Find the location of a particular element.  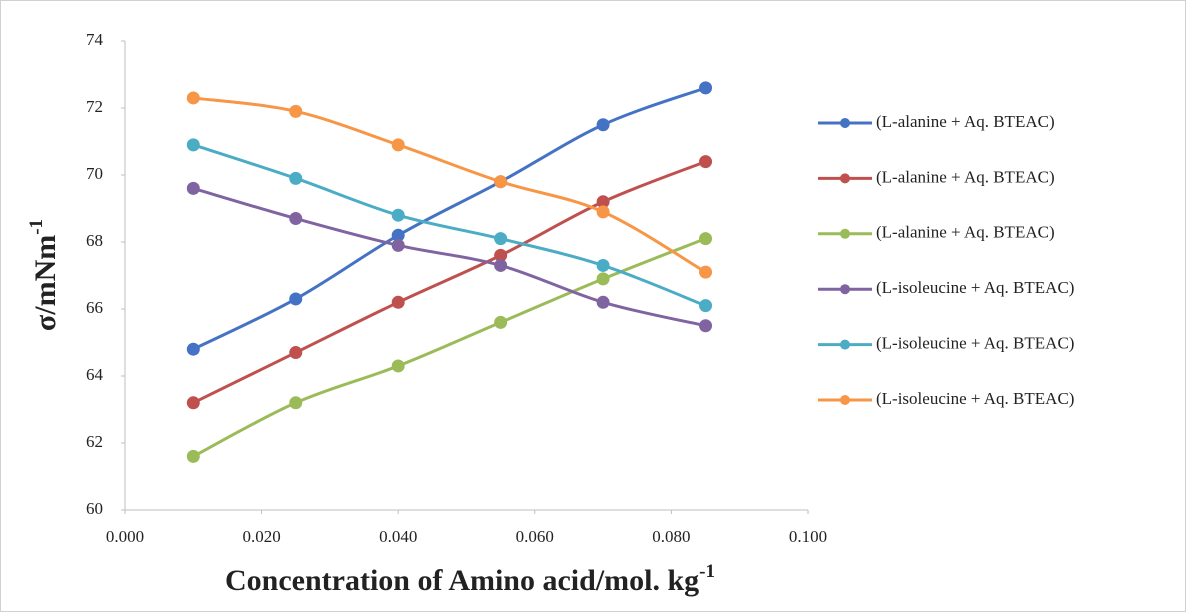

y-tick-label: 66 is located at coordinates (94, 307).